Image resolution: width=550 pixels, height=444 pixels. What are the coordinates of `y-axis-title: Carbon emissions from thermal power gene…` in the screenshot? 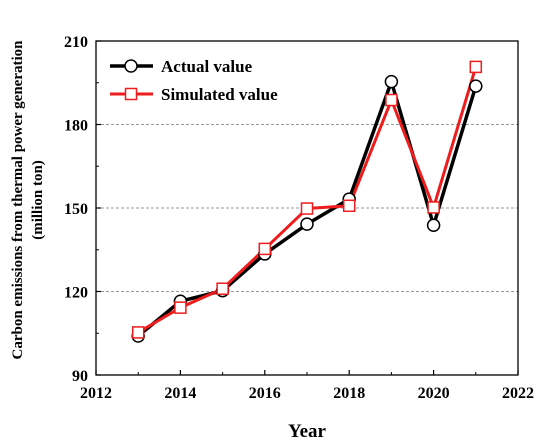 It's located at (28, 200).